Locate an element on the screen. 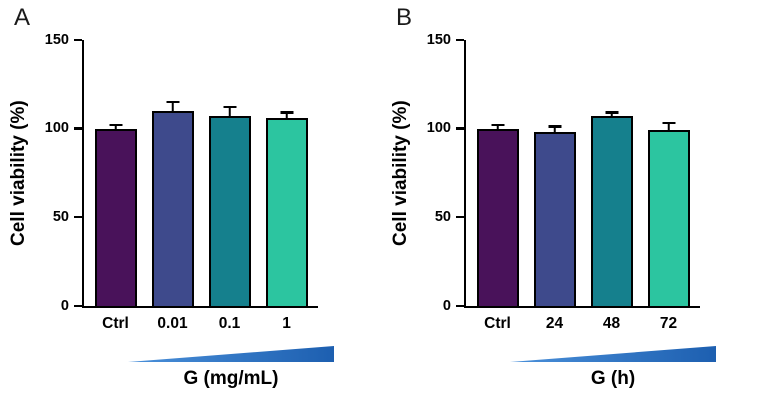 The width and height of the screenshot is (764, 411). bar-group-0.01: 0.01 is located at coordinates (172, 186).